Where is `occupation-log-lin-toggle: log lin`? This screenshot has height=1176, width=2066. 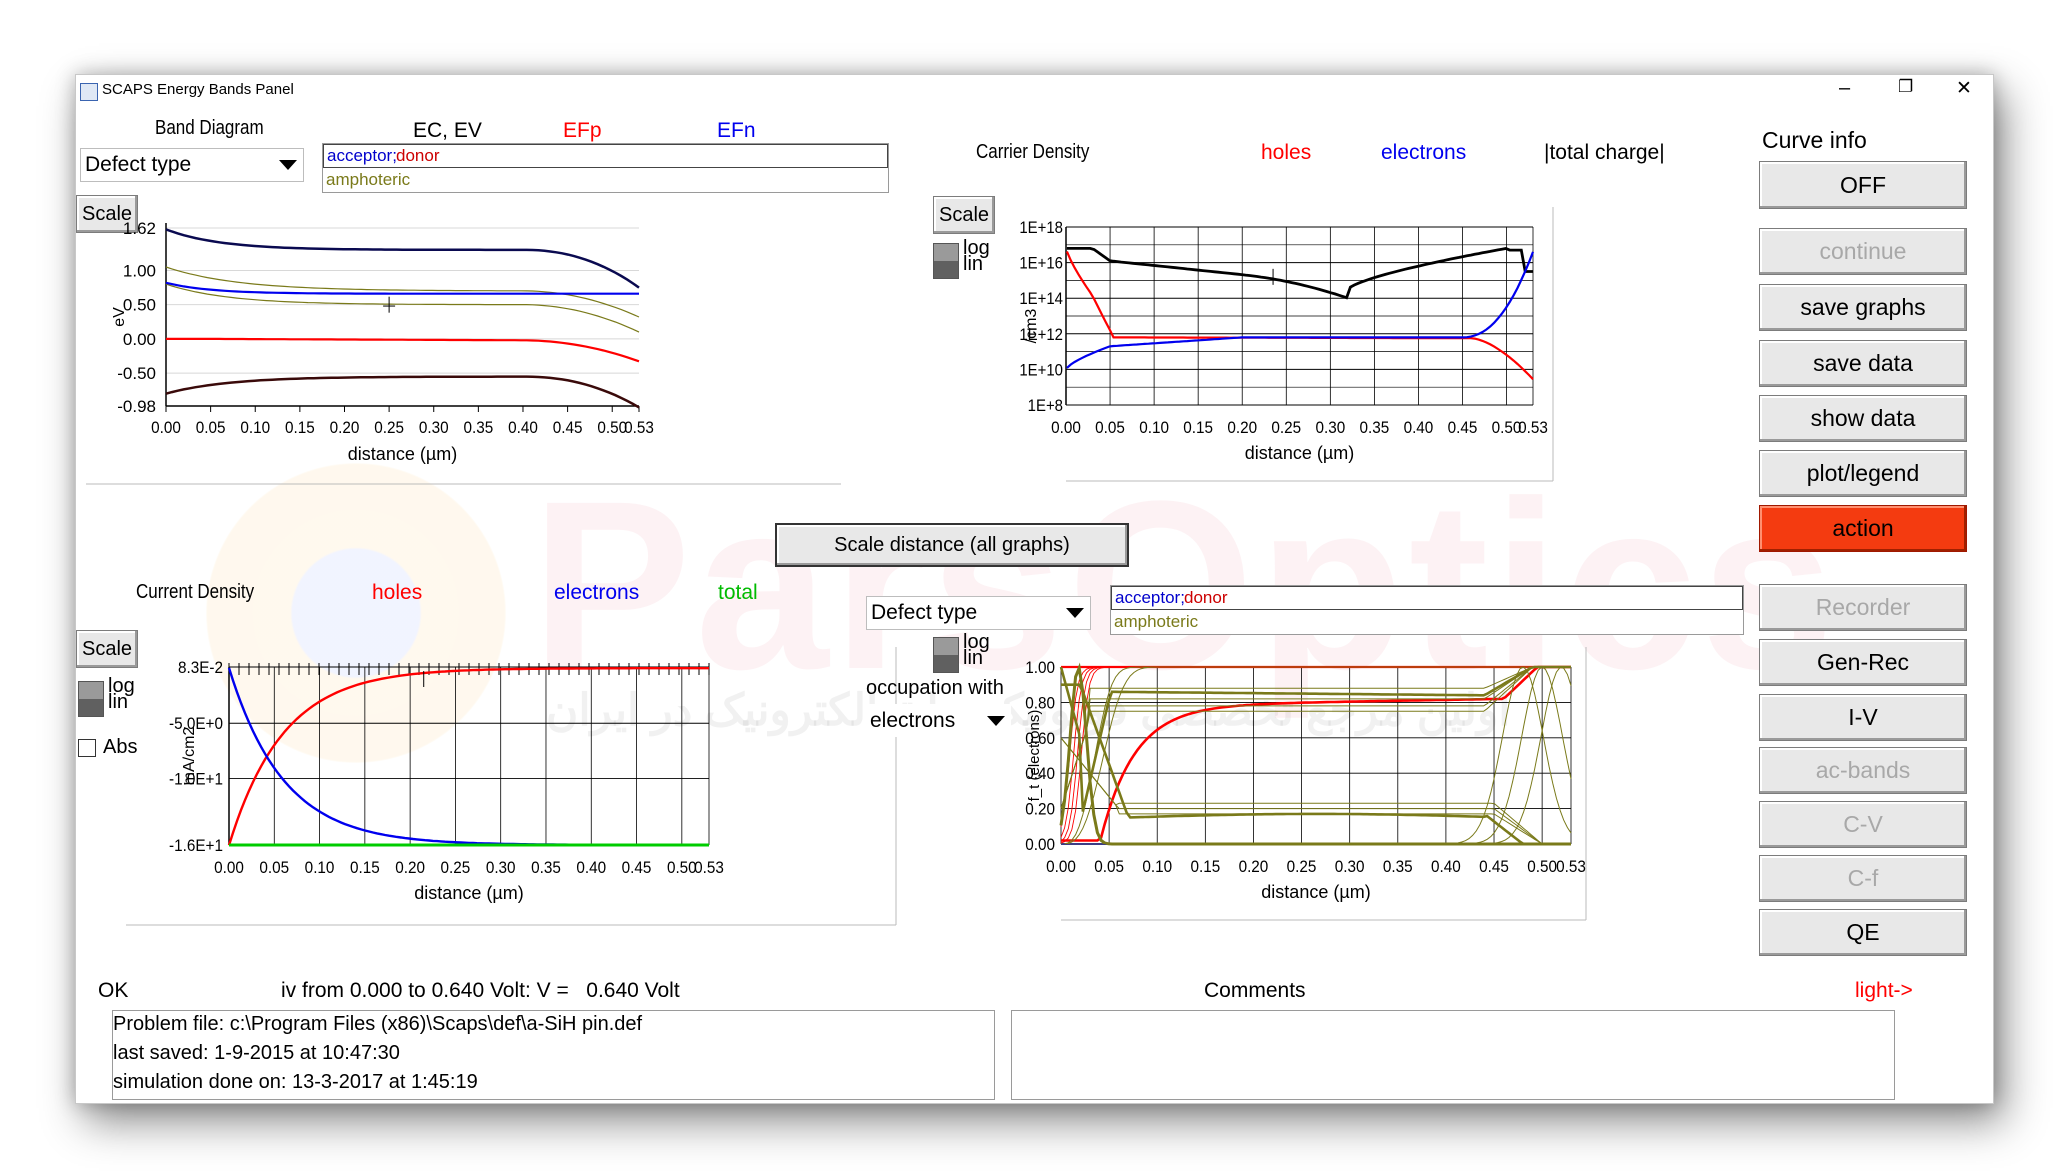 occupation-log-lin-toggle: log lin is located at coordinates (968, 653).